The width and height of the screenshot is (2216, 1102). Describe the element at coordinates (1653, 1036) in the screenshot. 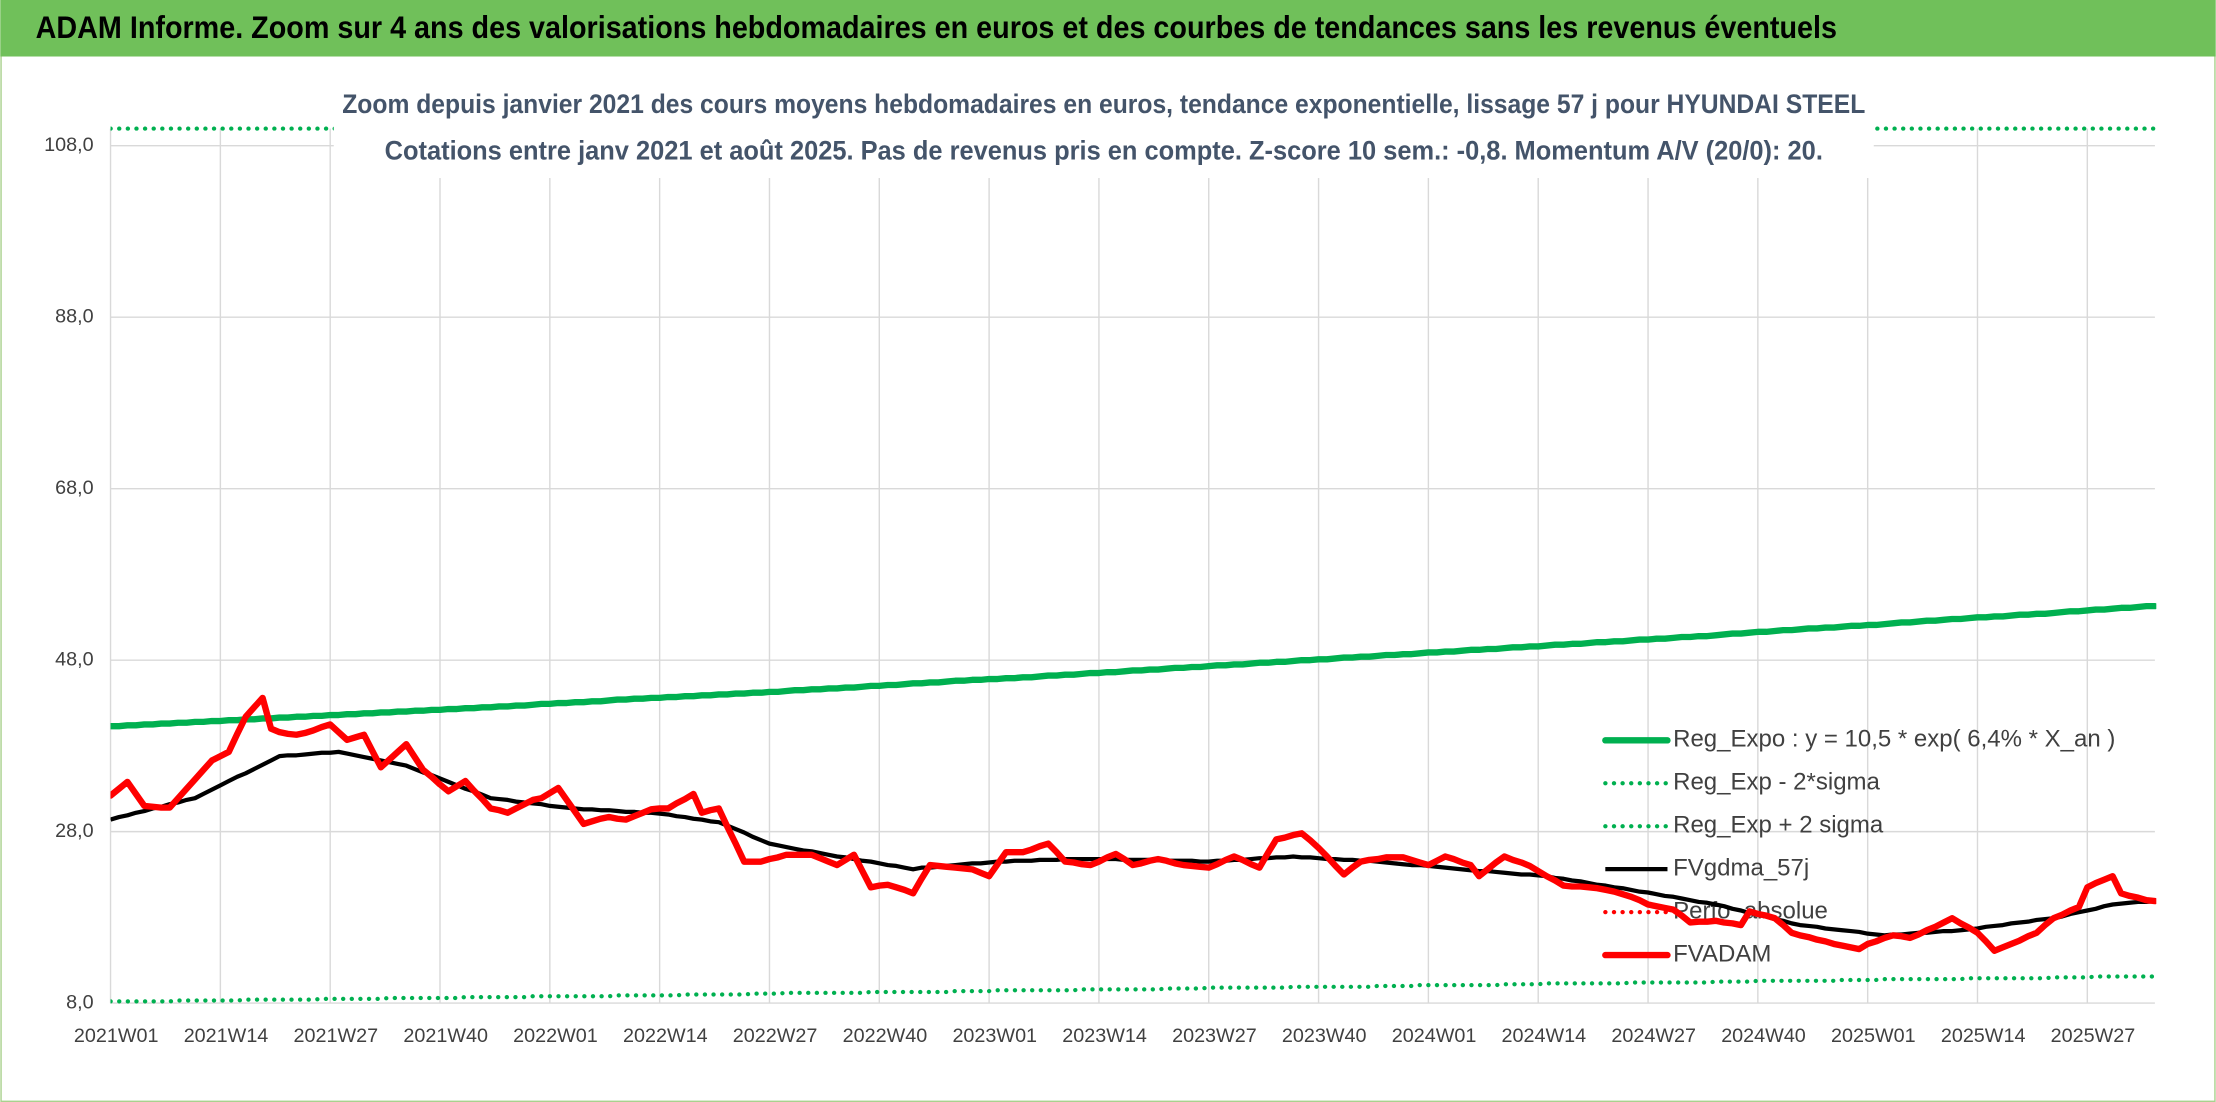

I see `x-tick-label: 2024W27` at that location.